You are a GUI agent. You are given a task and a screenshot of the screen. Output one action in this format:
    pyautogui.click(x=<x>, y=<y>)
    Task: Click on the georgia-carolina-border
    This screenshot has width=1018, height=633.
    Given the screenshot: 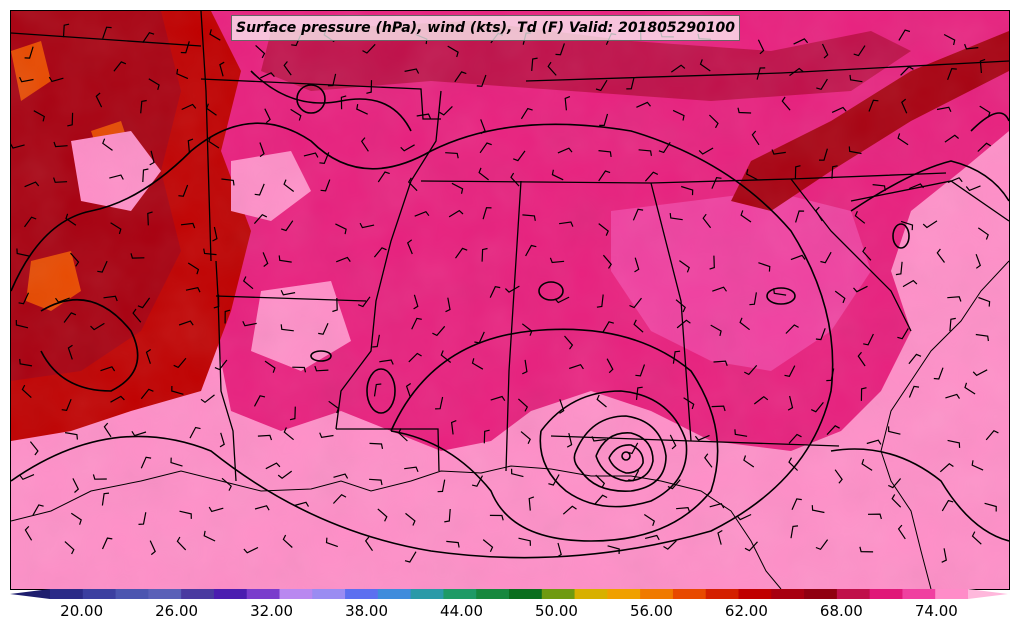 What is the action you would take?
    pyautogui.click(x=851, y=255)
    